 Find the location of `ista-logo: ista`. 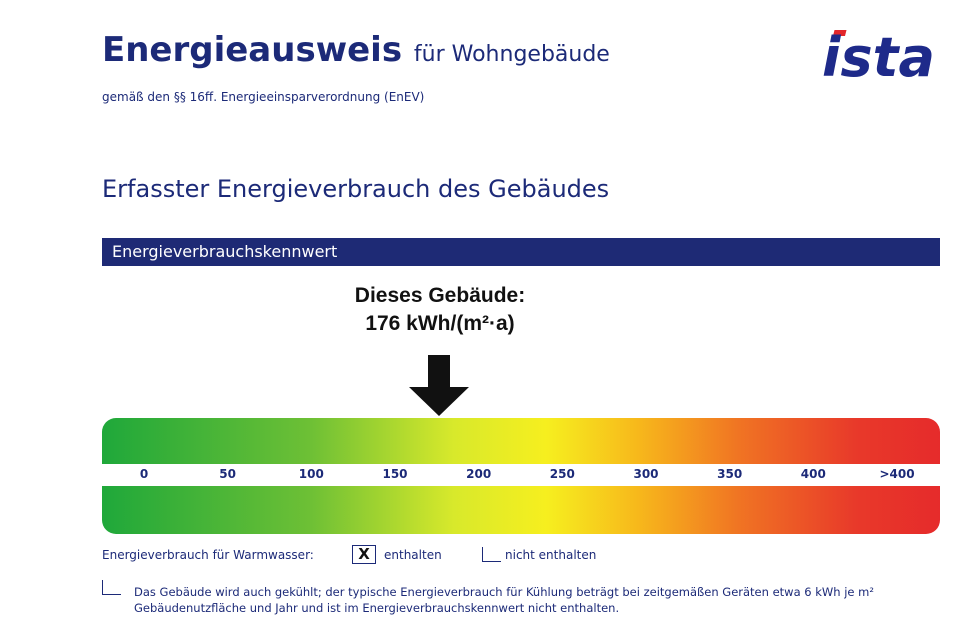

ista-logo: ista is located at coordinates (878, 55).